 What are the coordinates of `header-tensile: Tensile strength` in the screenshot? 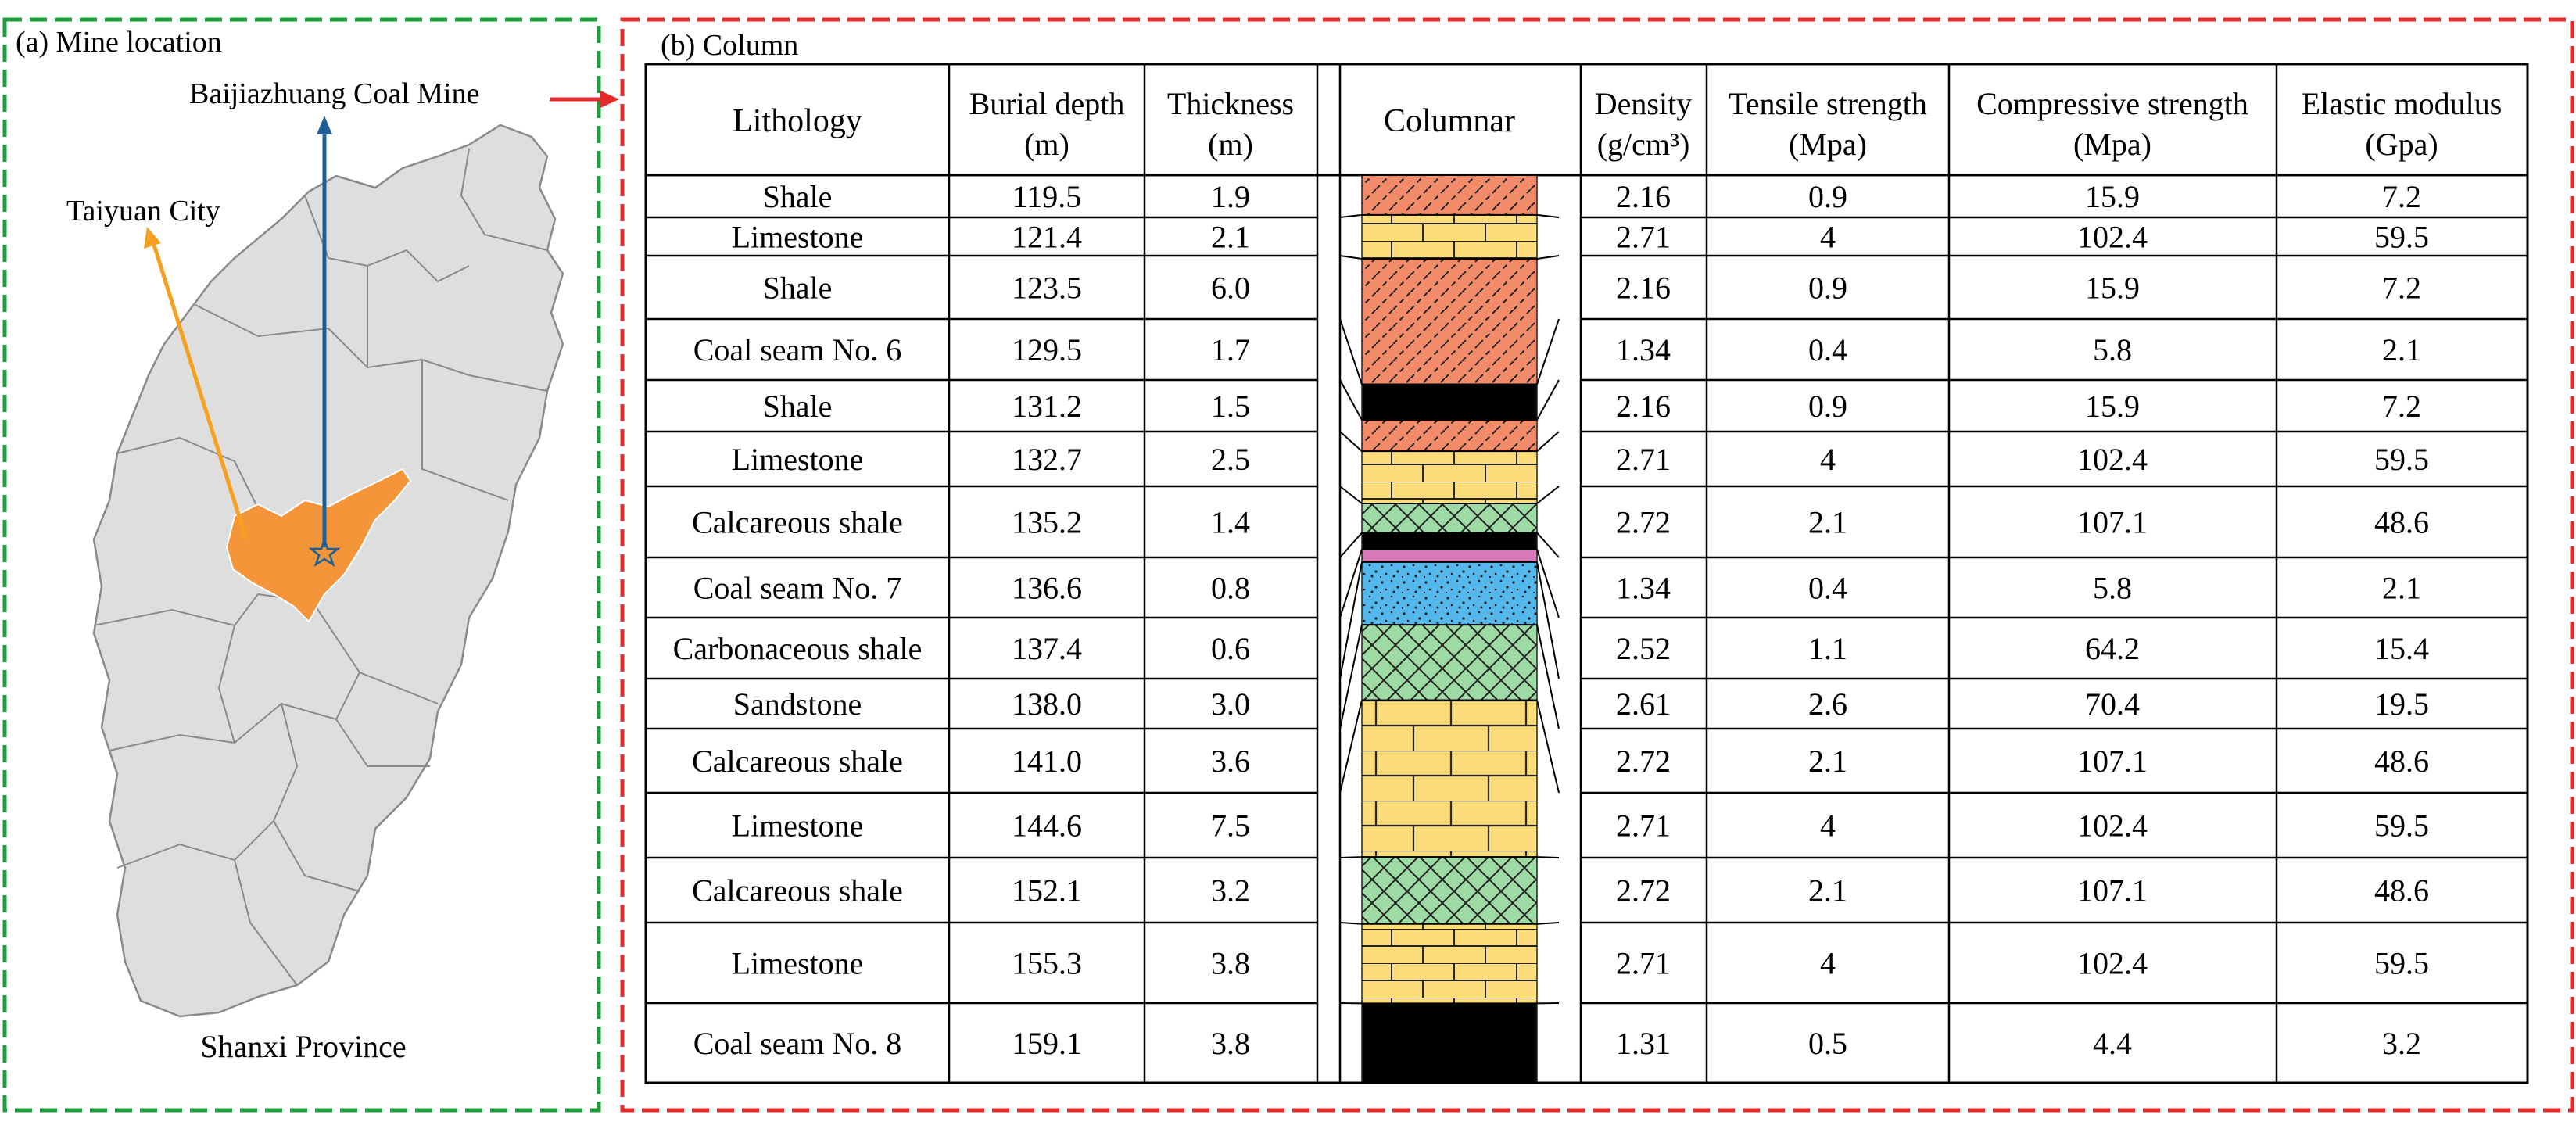 It's located at (1828, 104).